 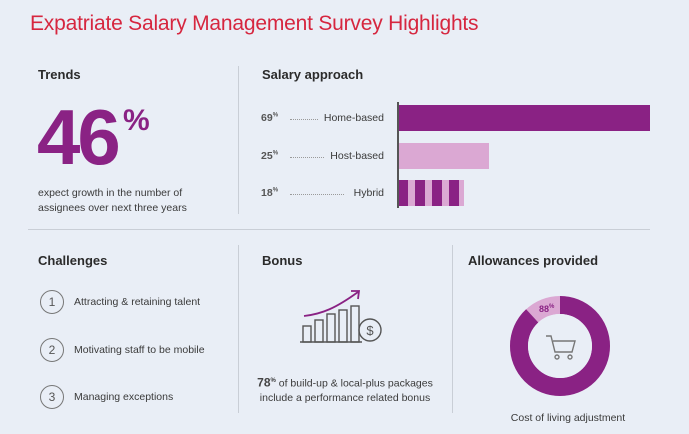 What do you see at coordinates (270, 118) in the screenshot?
I see `salary-pct-home: 69%` at bounding box center [270, 118].